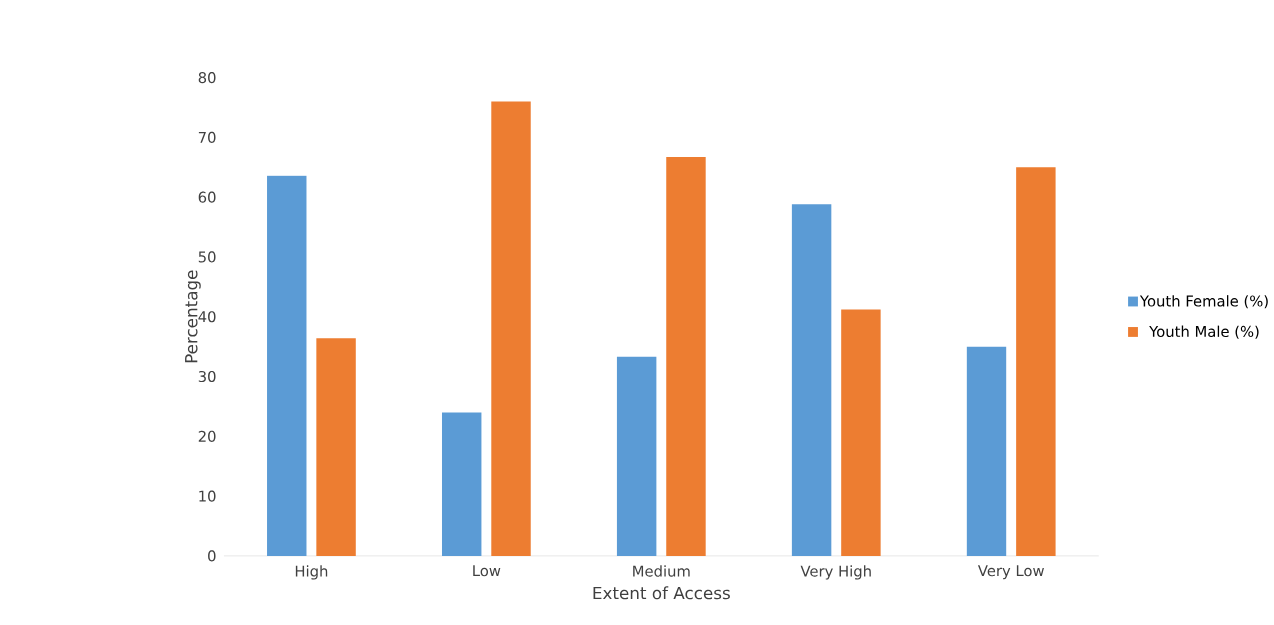 This screenshot has height=625, width=1274. Describe the element at coordinates (661, 571) in the screenshot. I see `x-tick-label: Medium` at that location.